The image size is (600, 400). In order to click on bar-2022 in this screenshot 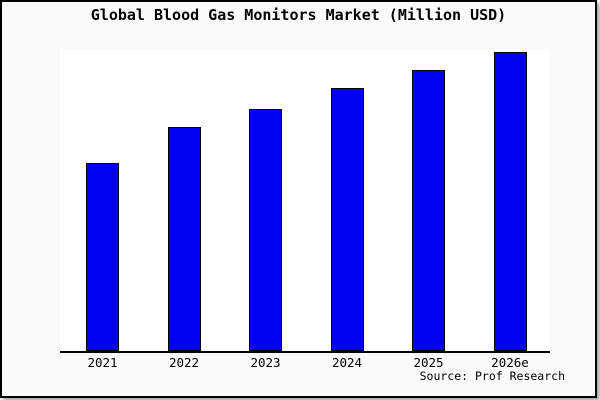, I will do `click(184, 238)`.